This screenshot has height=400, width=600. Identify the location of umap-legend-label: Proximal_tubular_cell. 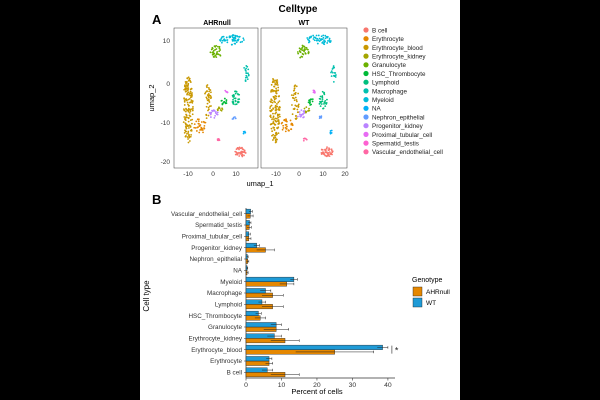
(402, 135).